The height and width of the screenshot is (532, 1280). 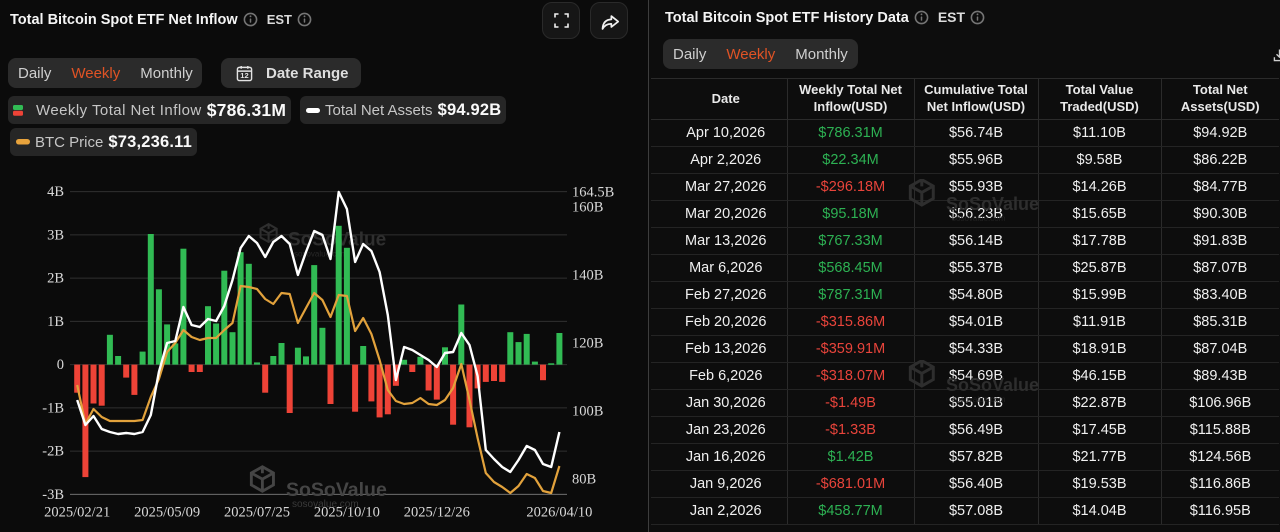 What do you see at coordinates (167, 513) in the screenshot?
I see `svg-text: 2025/05/09` at bounding box center [167, 513].